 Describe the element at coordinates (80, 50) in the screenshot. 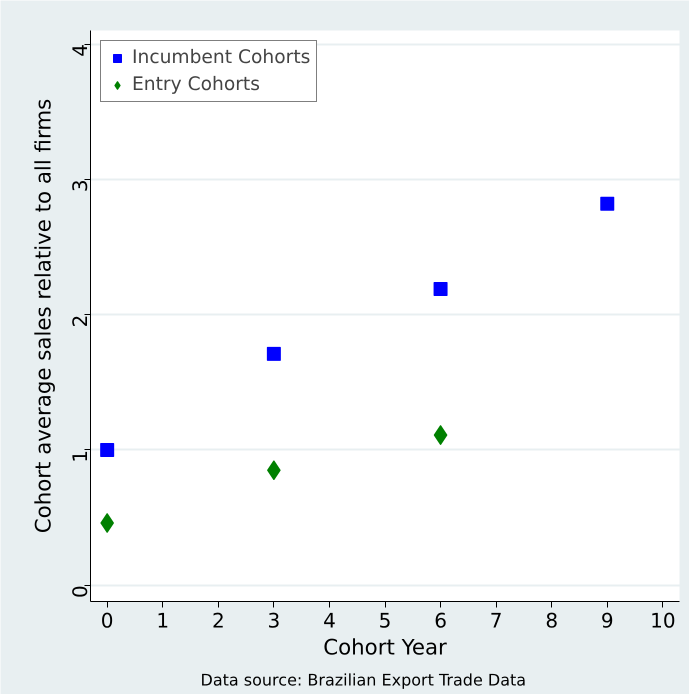

I see `y-tick-label: 4` at that location.